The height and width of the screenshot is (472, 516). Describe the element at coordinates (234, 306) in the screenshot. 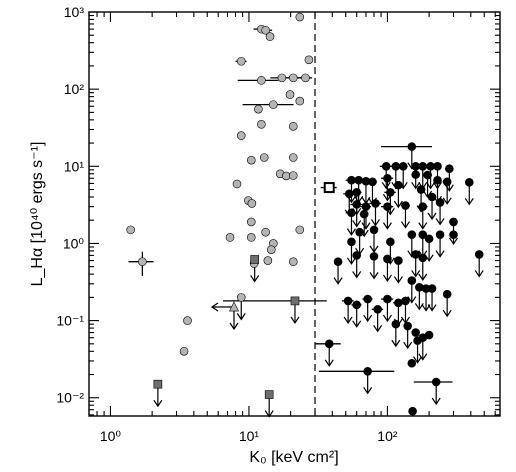

I see `triangle-point` at that location.